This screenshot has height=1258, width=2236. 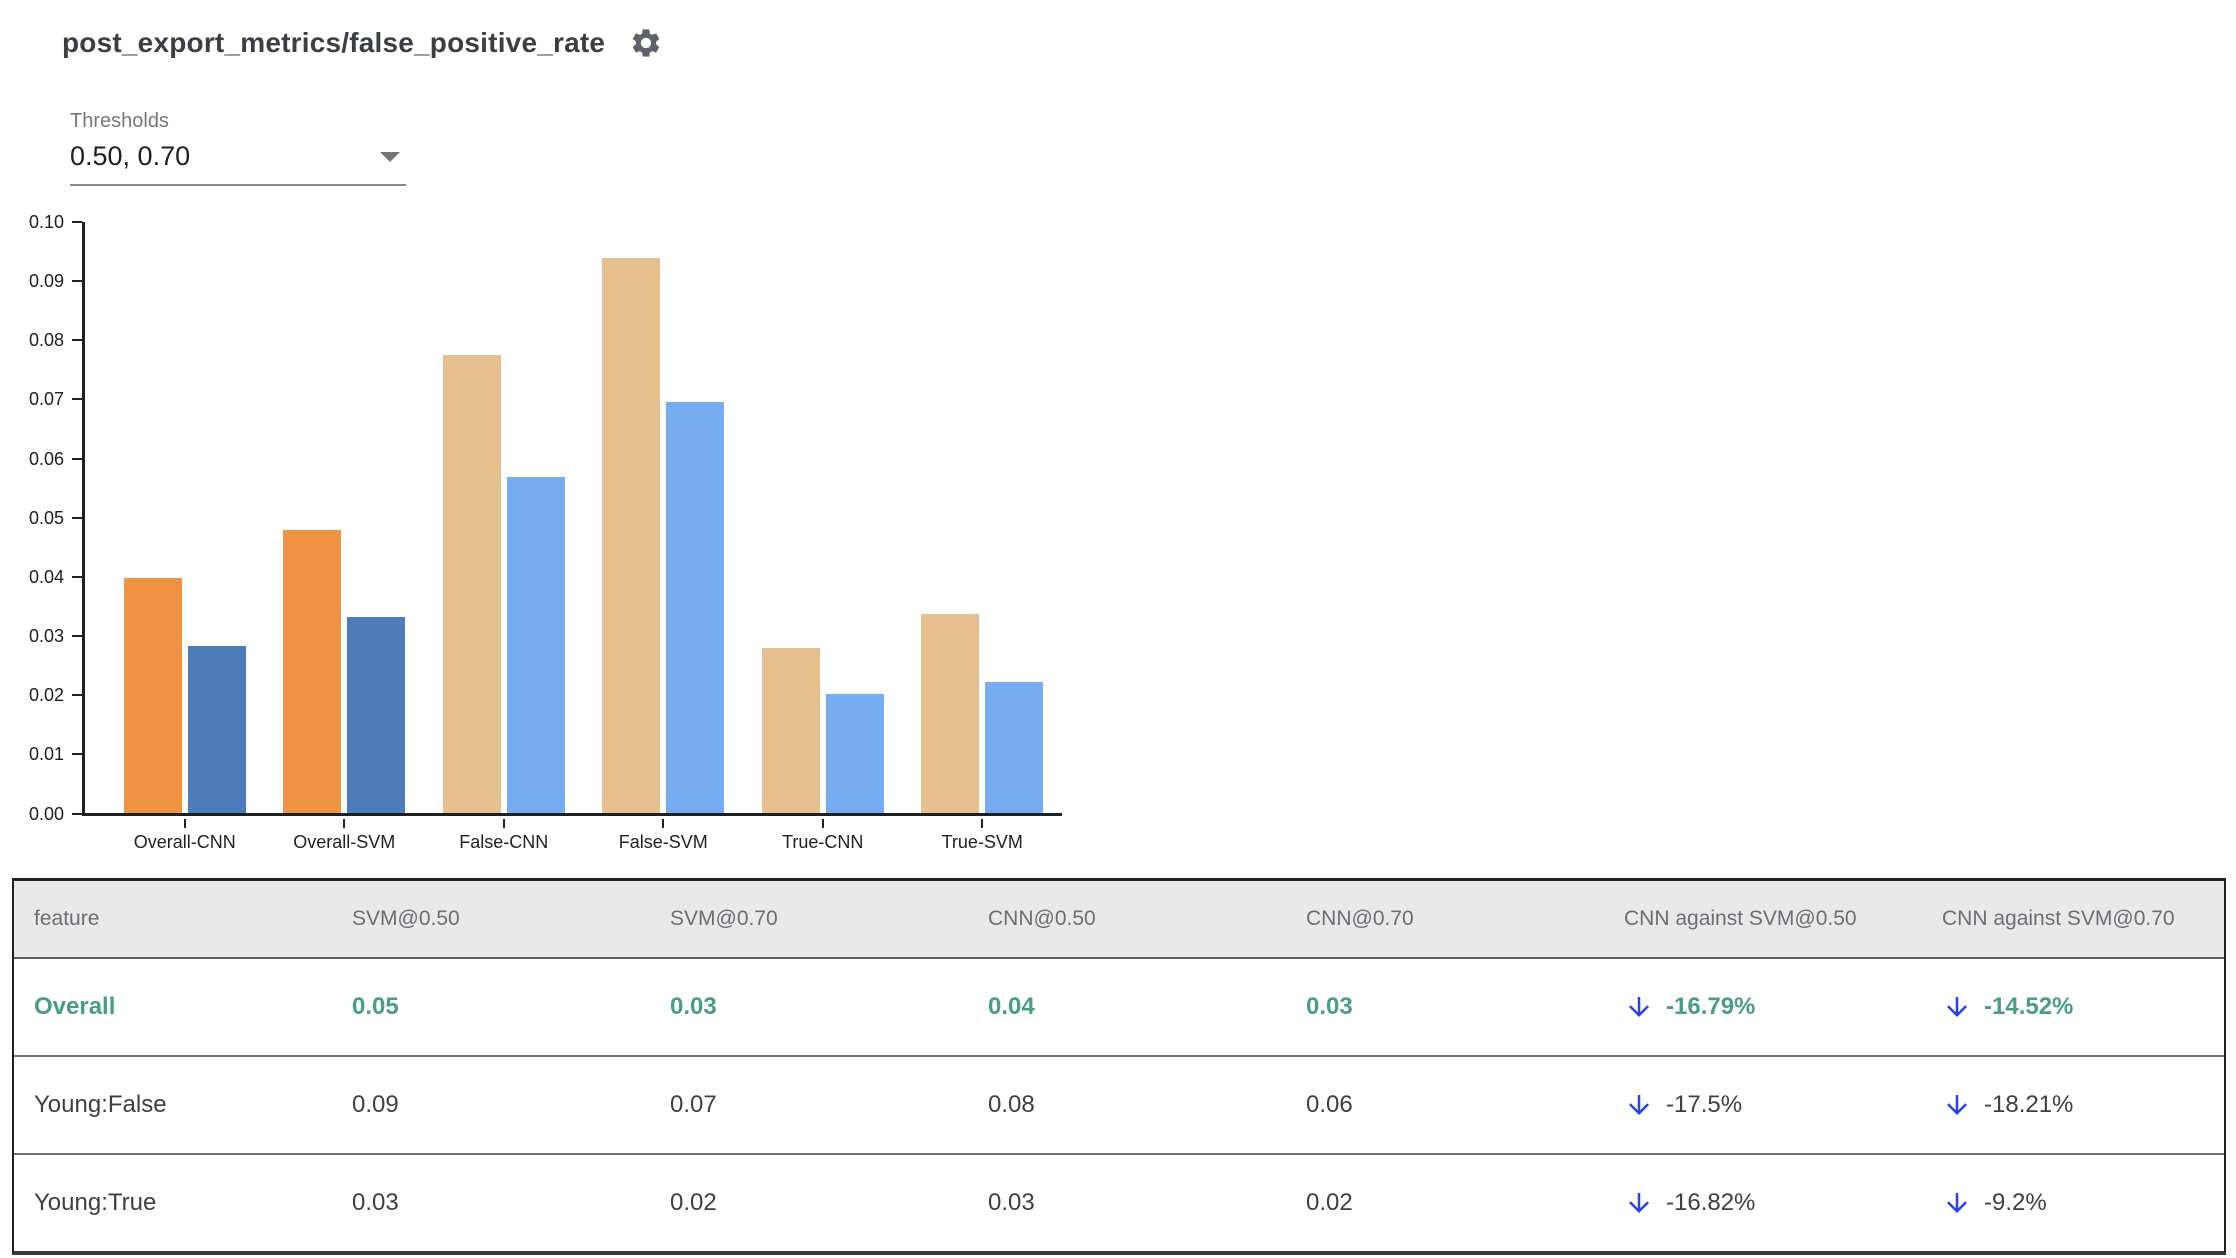 What do you see at coordinates (1329, 1104) in the screenshot?
I see `value-cell: 0.06` at bounding box center [1329, 1104].